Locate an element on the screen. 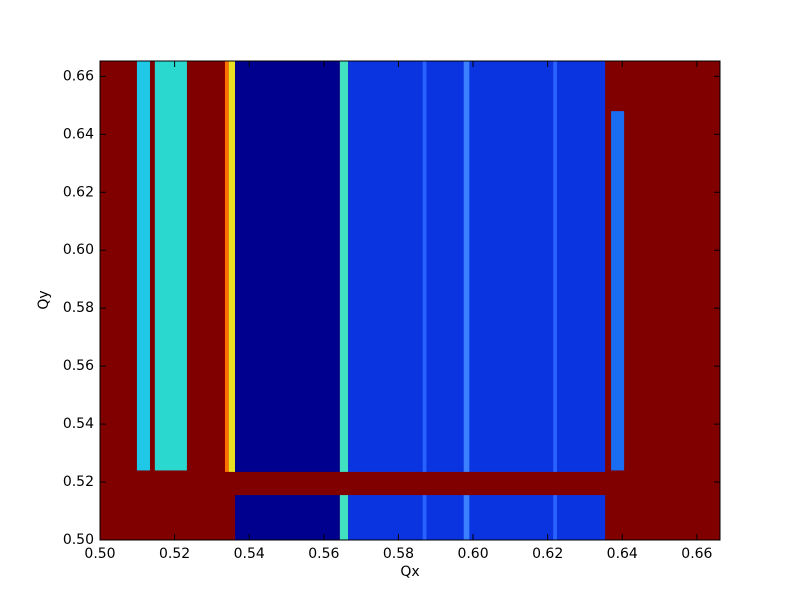  x-tick-label: 0.52 is located at coordinates (174, 554).